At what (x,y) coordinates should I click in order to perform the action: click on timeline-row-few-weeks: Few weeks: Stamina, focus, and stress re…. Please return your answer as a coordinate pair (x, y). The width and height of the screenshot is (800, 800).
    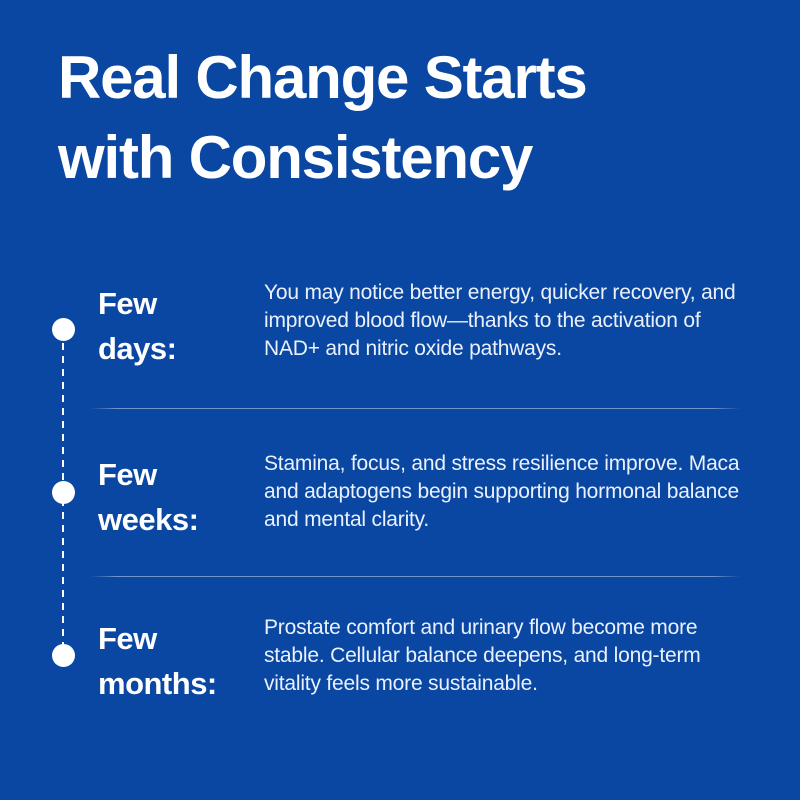
    Looking at the image, I should click on (426, 496).